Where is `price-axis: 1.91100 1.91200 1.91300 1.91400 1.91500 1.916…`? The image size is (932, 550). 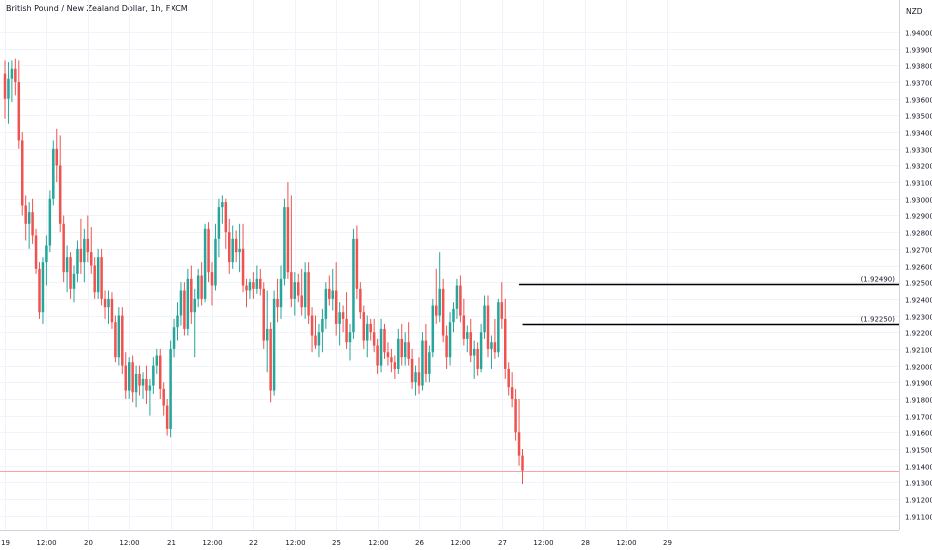 price-axis: 1.91100 1.91200 1.91300 1.91400 1.91500 1.916… is located at coordinates (918, 276).